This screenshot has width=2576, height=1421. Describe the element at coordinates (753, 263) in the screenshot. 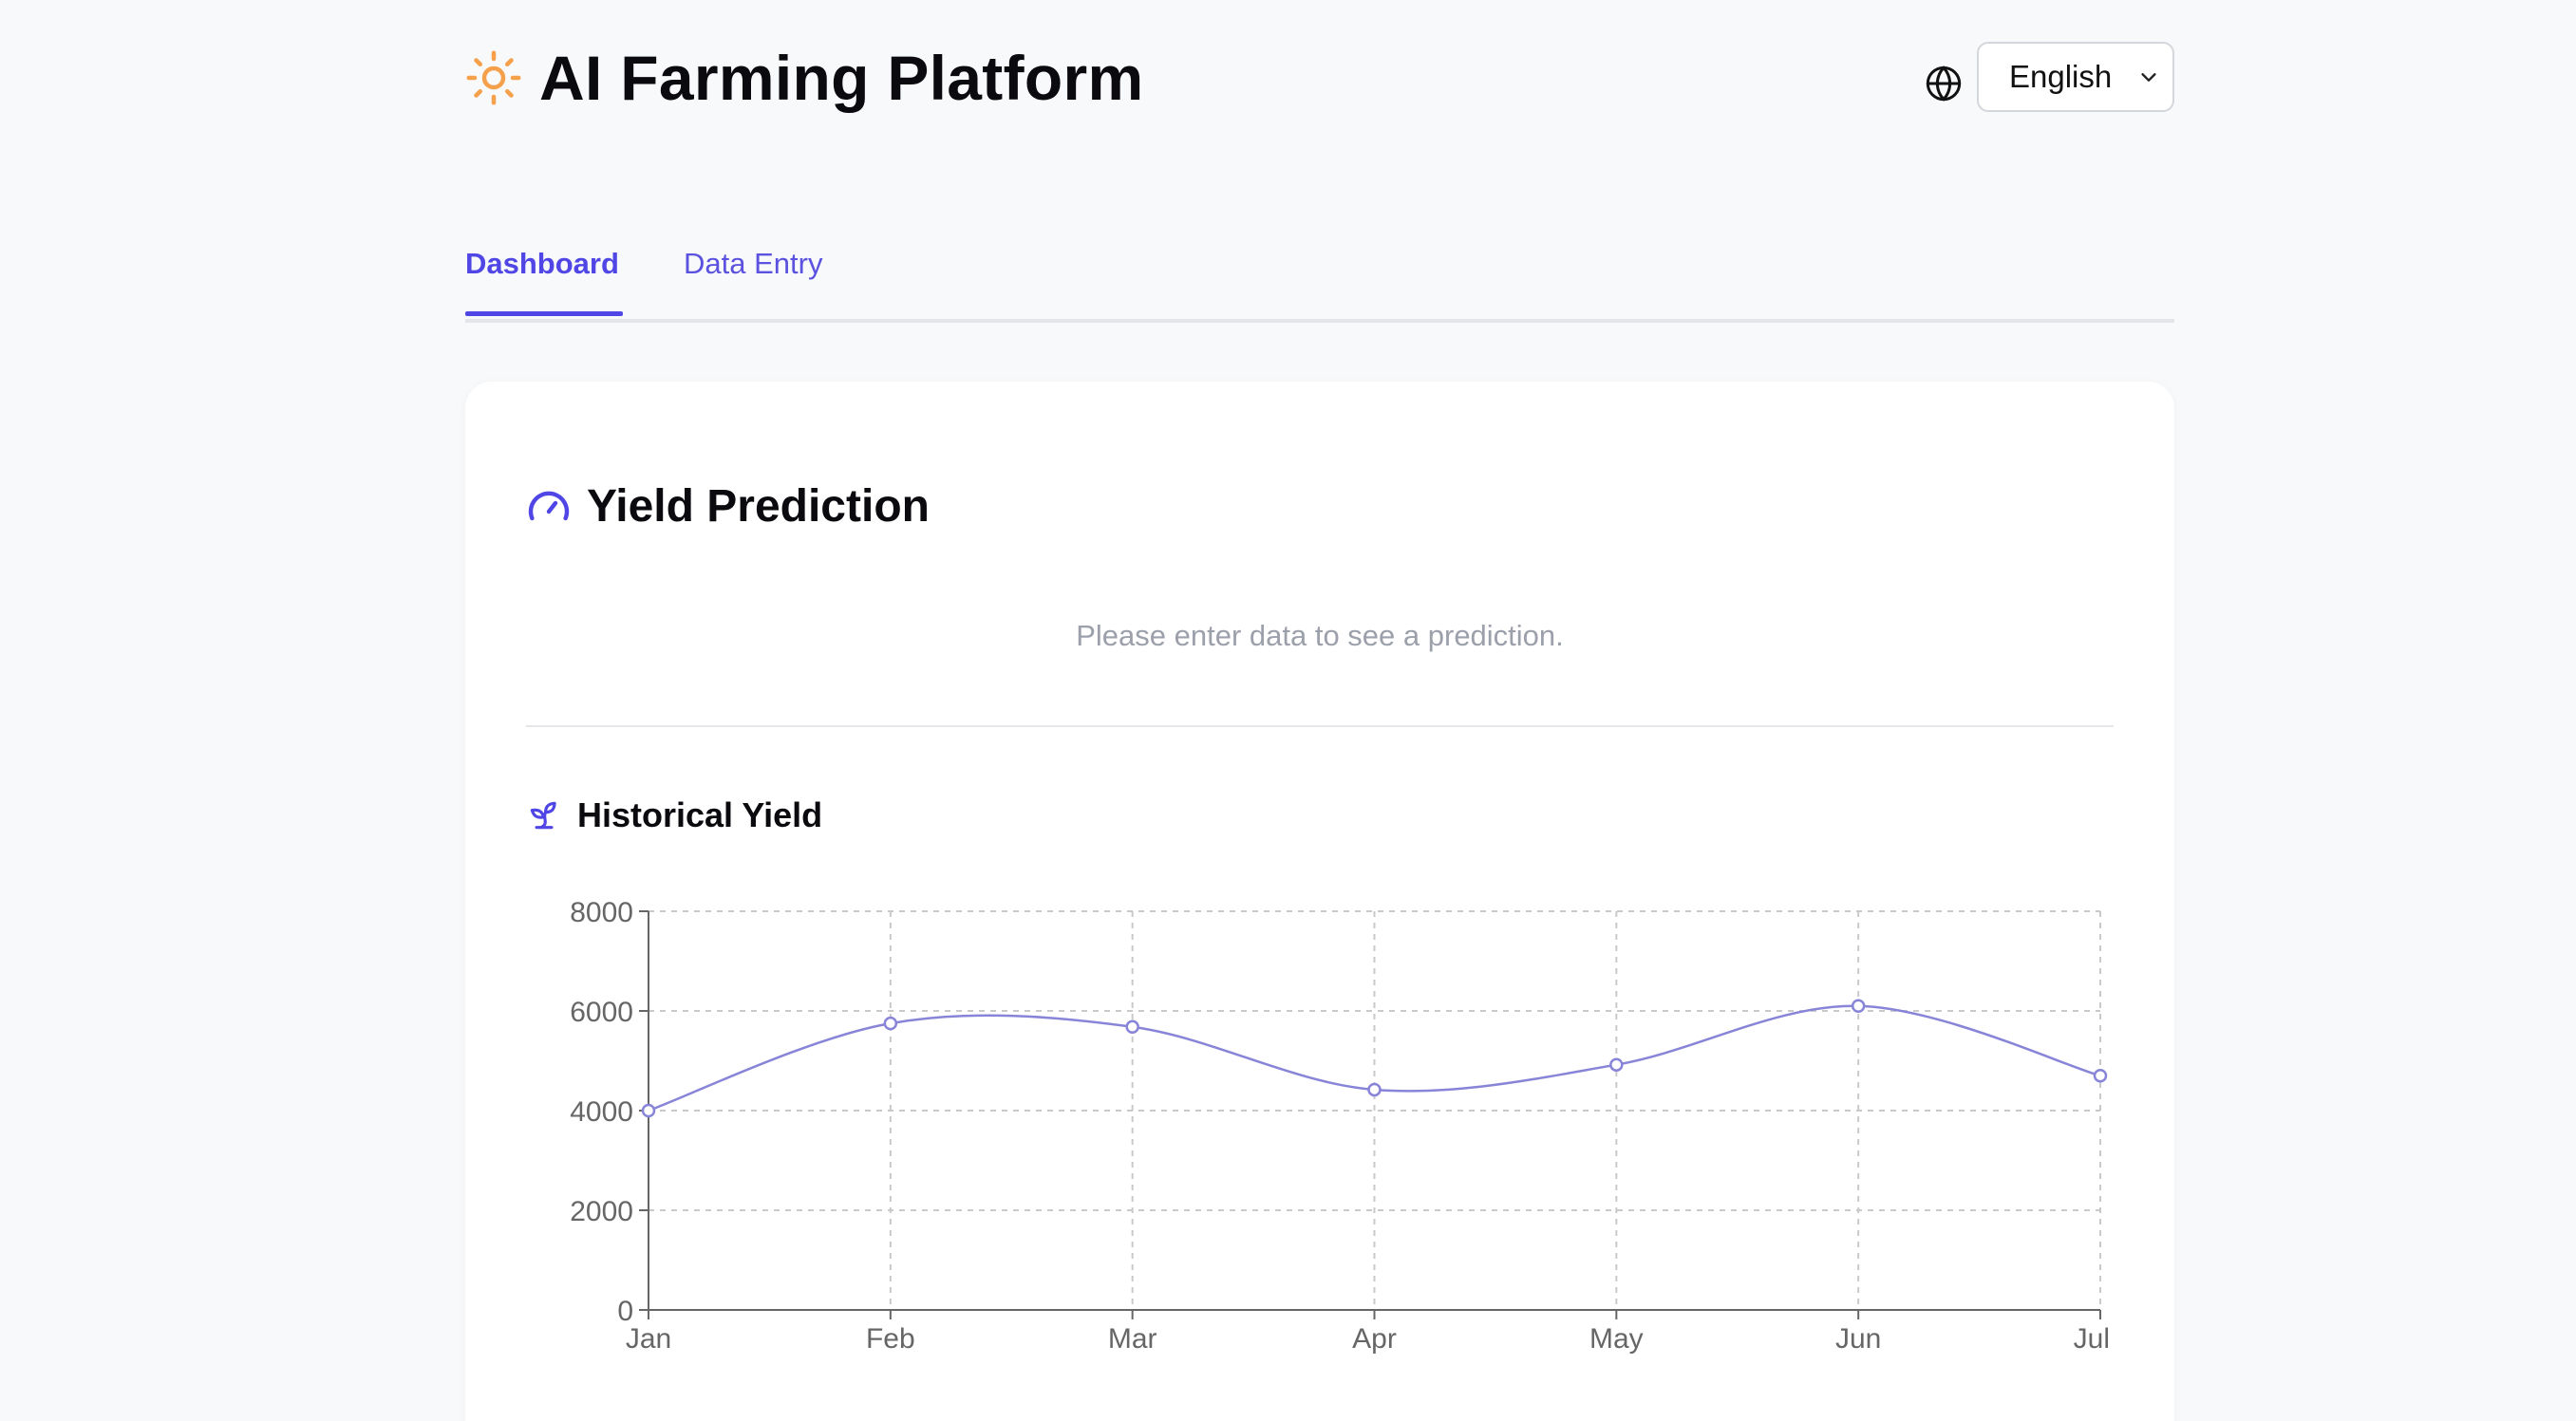

I see `tab-data-entry: Data Entry` at that location.